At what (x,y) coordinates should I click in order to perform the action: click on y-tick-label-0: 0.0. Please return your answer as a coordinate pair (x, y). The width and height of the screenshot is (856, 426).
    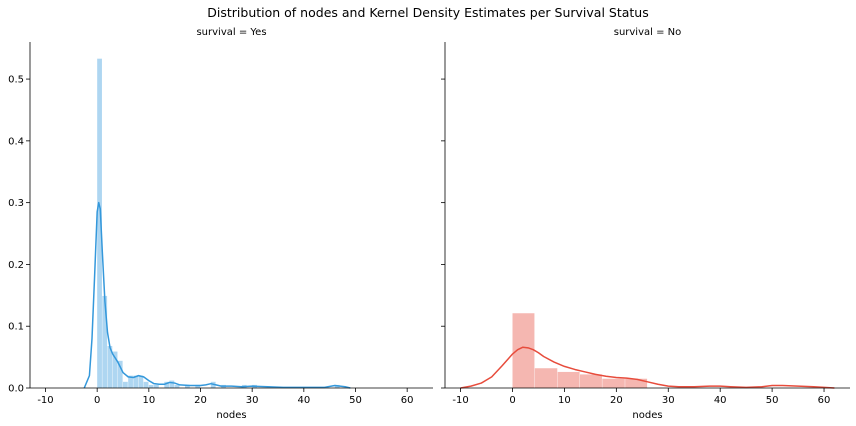
    Looking at the image, I should click on (16, 389).